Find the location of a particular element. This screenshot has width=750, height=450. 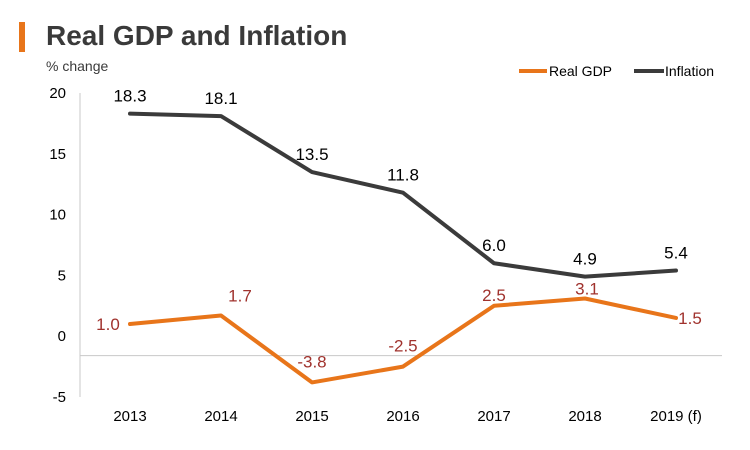

inflation-data-label: 11.8 is located at coordinates (403, 175).